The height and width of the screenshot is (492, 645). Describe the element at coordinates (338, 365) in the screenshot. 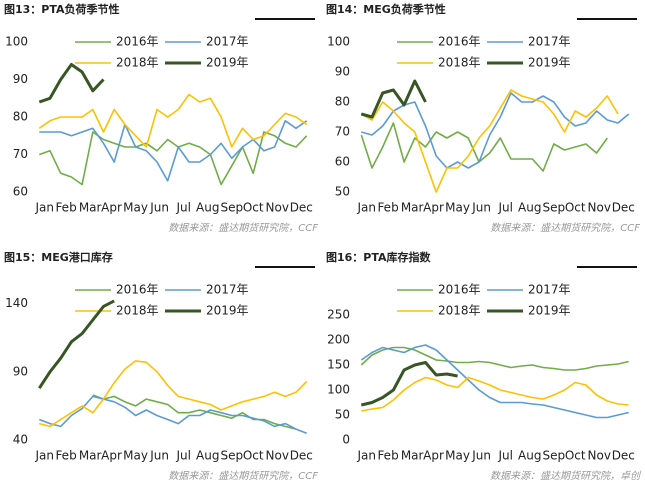

I see `y-tick-label: 150` at that location.